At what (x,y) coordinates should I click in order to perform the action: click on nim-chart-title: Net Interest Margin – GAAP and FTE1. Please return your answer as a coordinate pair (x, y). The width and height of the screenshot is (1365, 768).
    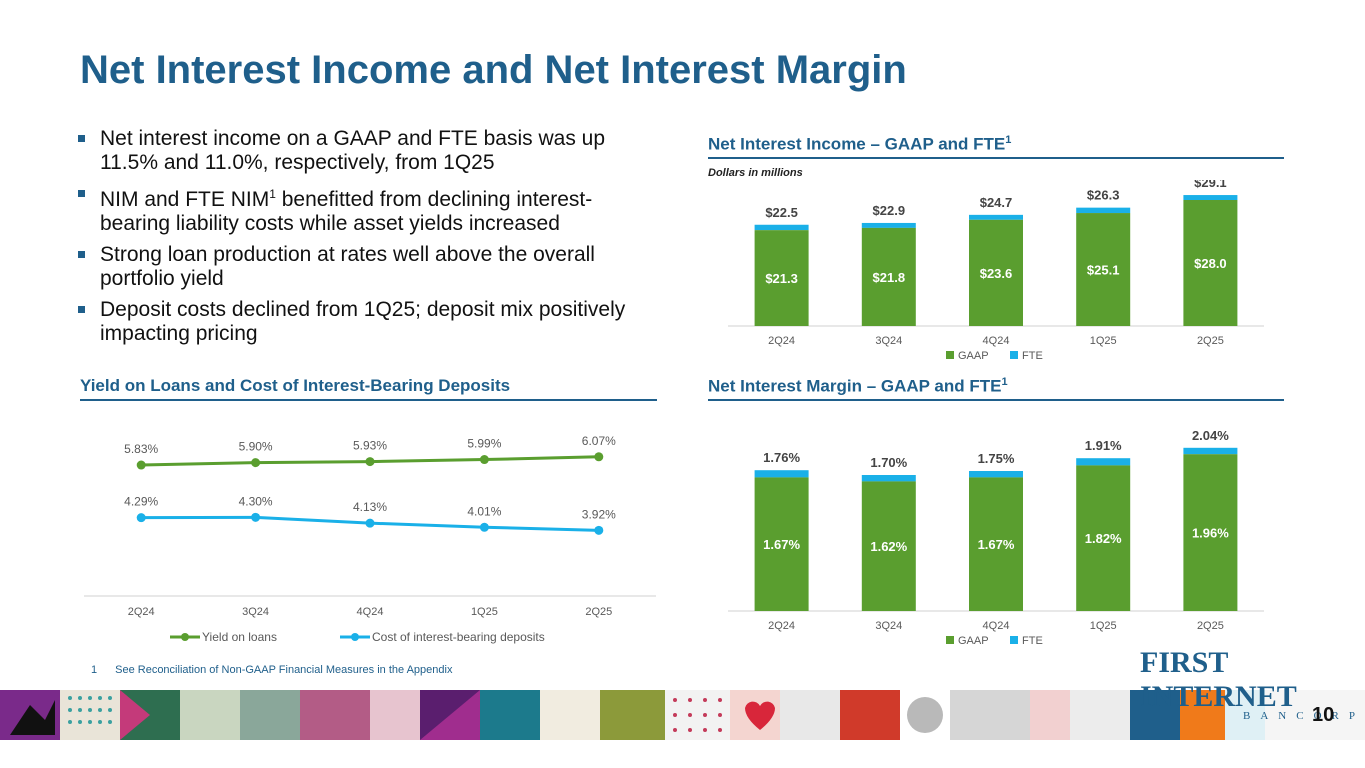
    Looking at the image, I should click on (858, 386).